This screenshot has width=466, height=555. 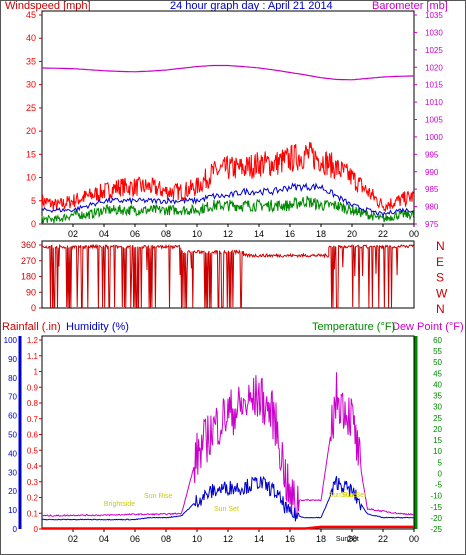 I want to click on rain-y-tick-label: 0.7, so click(x=33, y=419).